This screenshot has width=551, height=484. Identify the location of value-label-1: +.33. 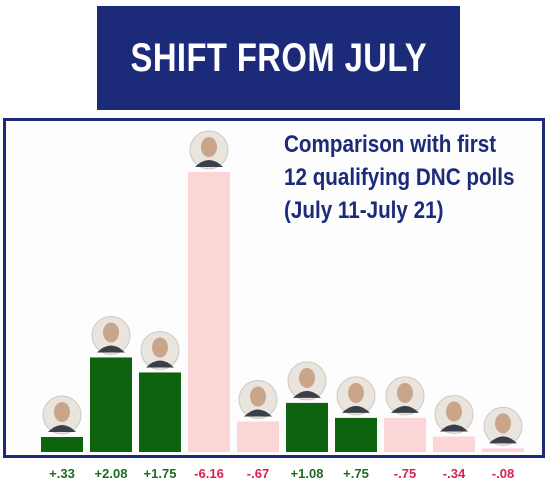
(62, 473).